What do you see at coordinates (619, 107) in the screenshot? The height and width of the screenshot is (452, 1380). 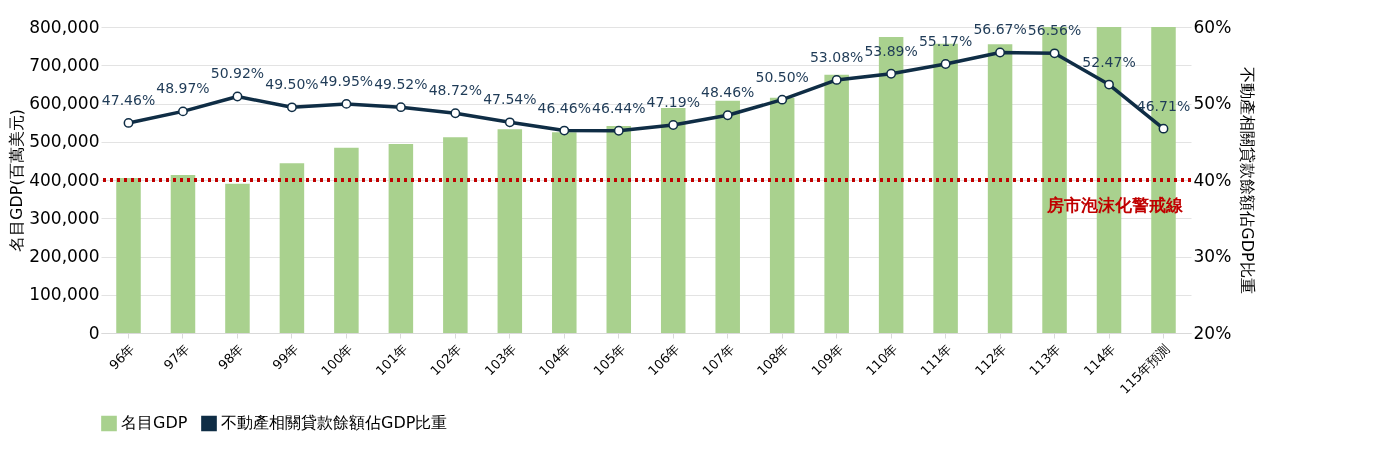 I see `data-label: 46.44%` at bounding box center [619, 107].